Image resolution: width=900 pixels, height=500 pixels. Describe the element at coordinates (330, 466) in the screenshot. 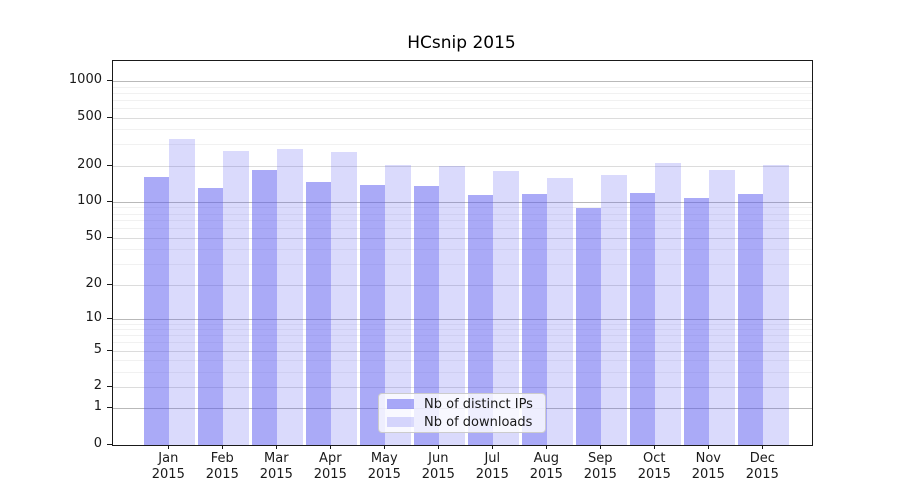

I see `x-tick-label-apr: Apr 2015` at that location.